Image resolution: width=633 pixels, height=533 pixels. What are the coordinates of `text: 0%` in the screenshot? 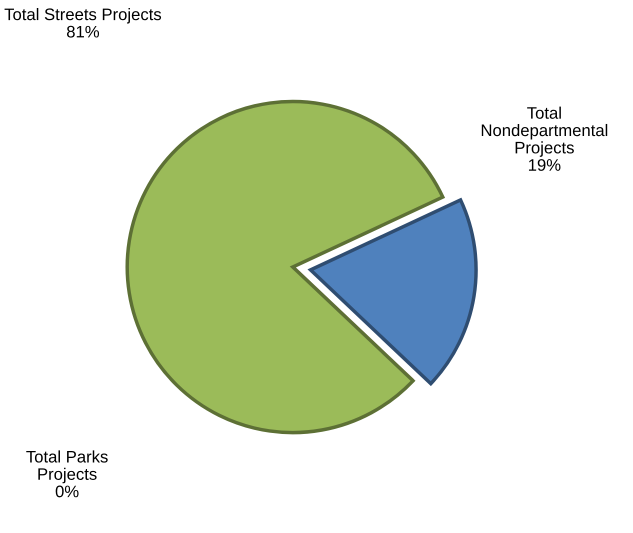 It's located at (67, 492).